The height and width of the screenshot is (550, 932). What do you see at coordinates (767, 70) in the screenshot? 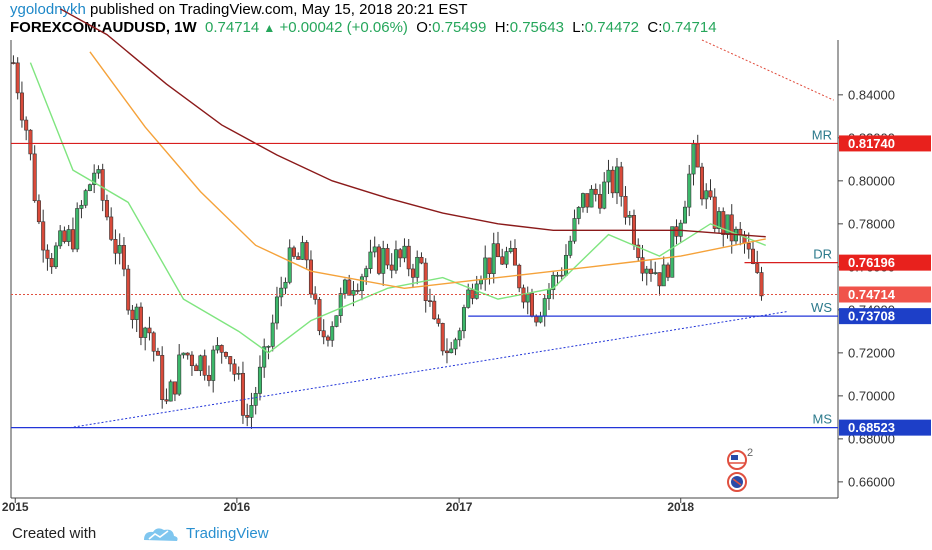
I see `trendline` at bounding box center [767, 70].